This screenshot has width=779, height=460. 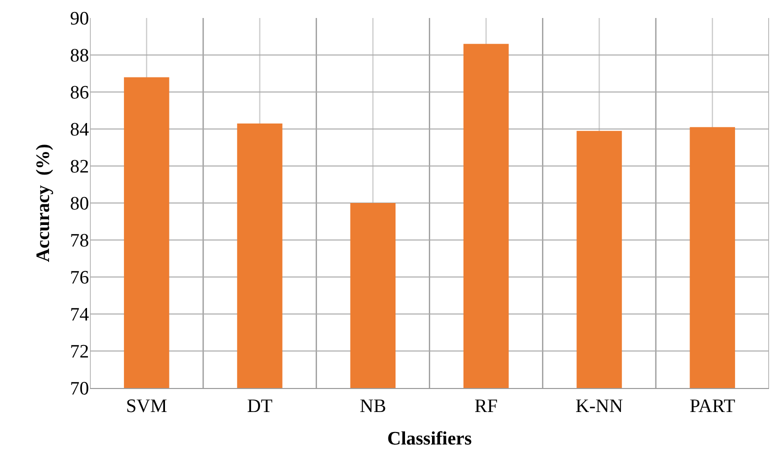 I want to click on y-tick-label: 86, so click(x=79, y=93).